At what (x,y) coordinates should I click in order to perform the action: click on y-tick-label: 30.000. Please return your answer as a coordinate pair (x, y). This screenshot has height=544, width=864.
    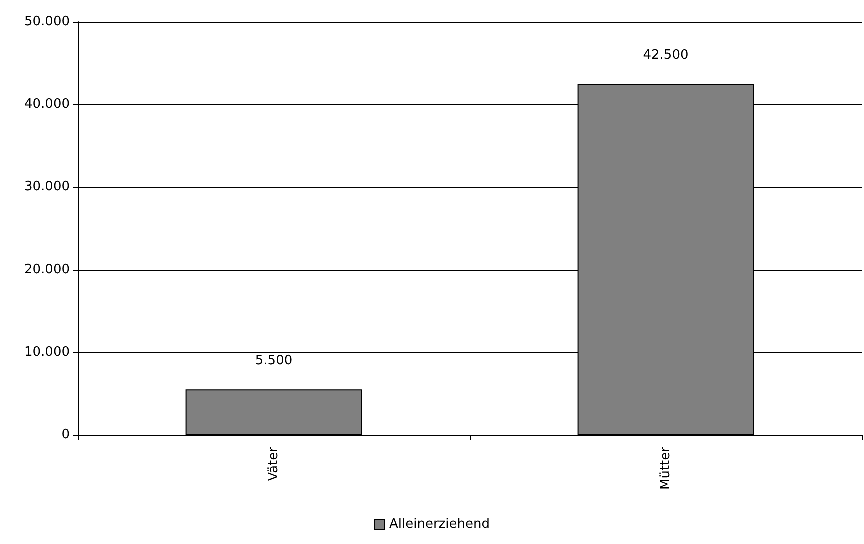
    Looking at the image, I should click on (47, 187).